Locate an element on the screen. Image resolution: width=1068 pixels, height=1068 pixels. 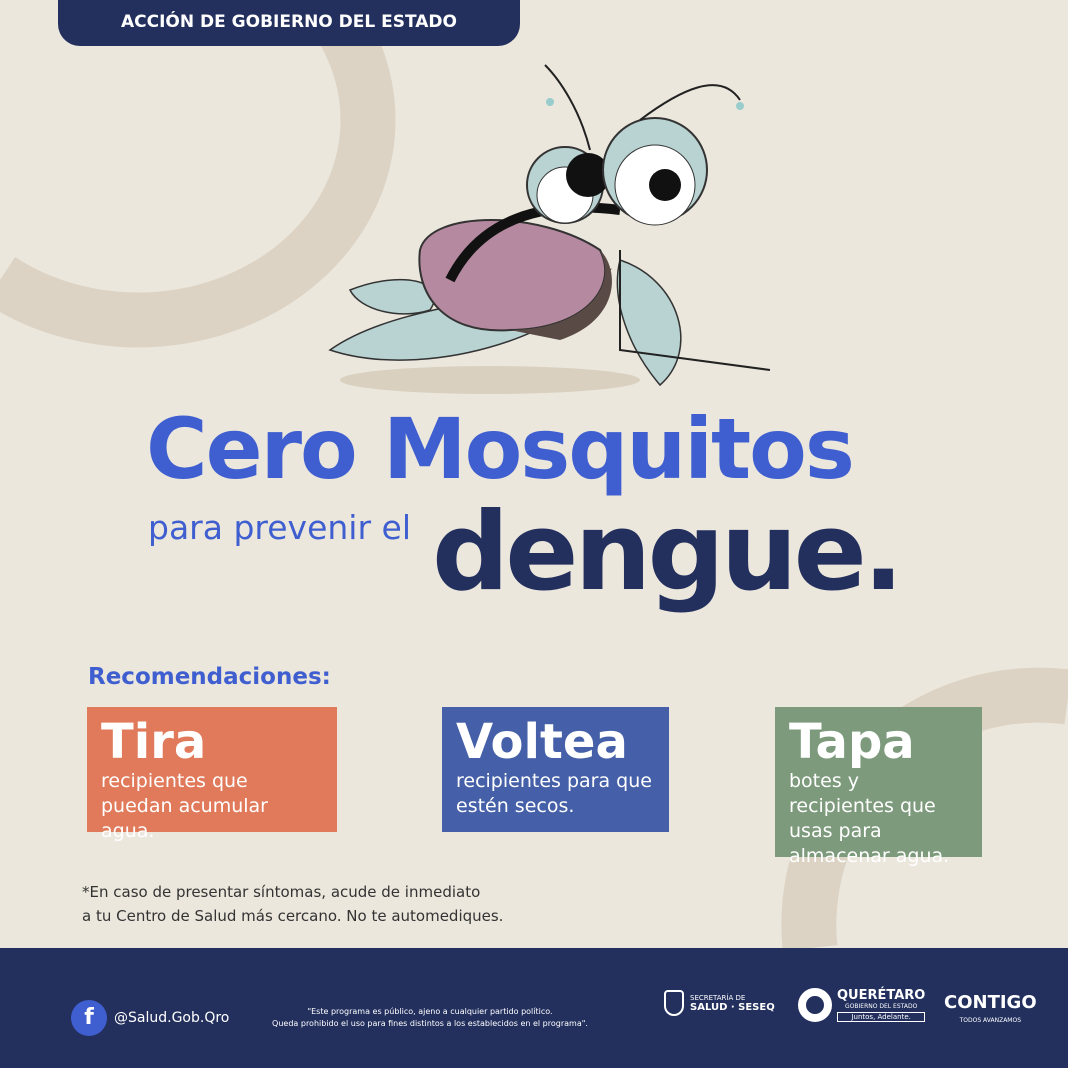
q-icon is located at coordinates (815, 1005).